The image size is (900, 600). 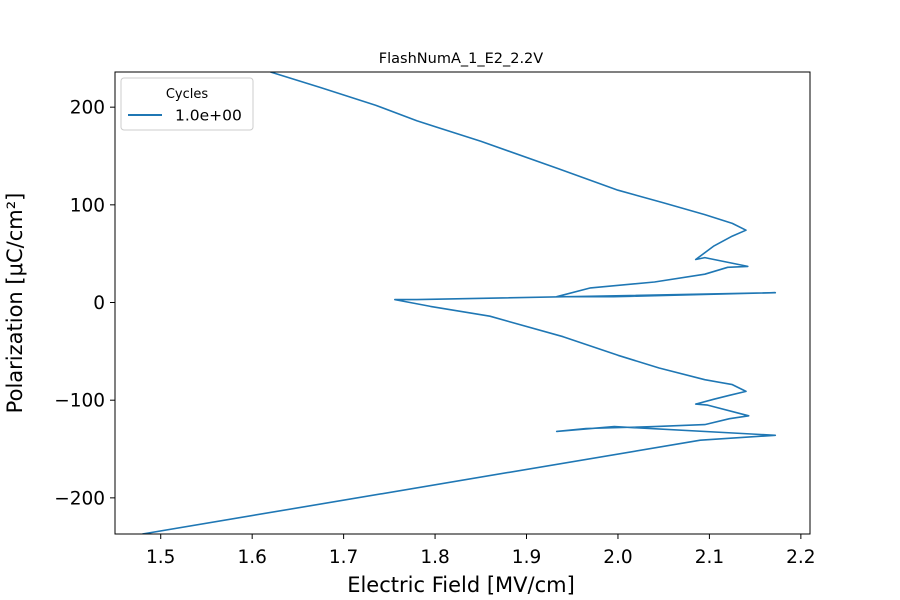 I want to click on y-axis-label: Polarization [μC/cm²], so click(x=15, y=303).